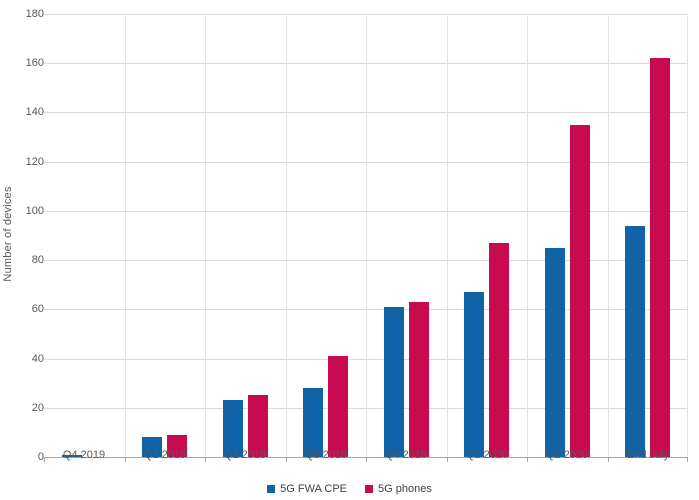  I want to click on x-tick-label: Q3 2019, so click(326, 455).